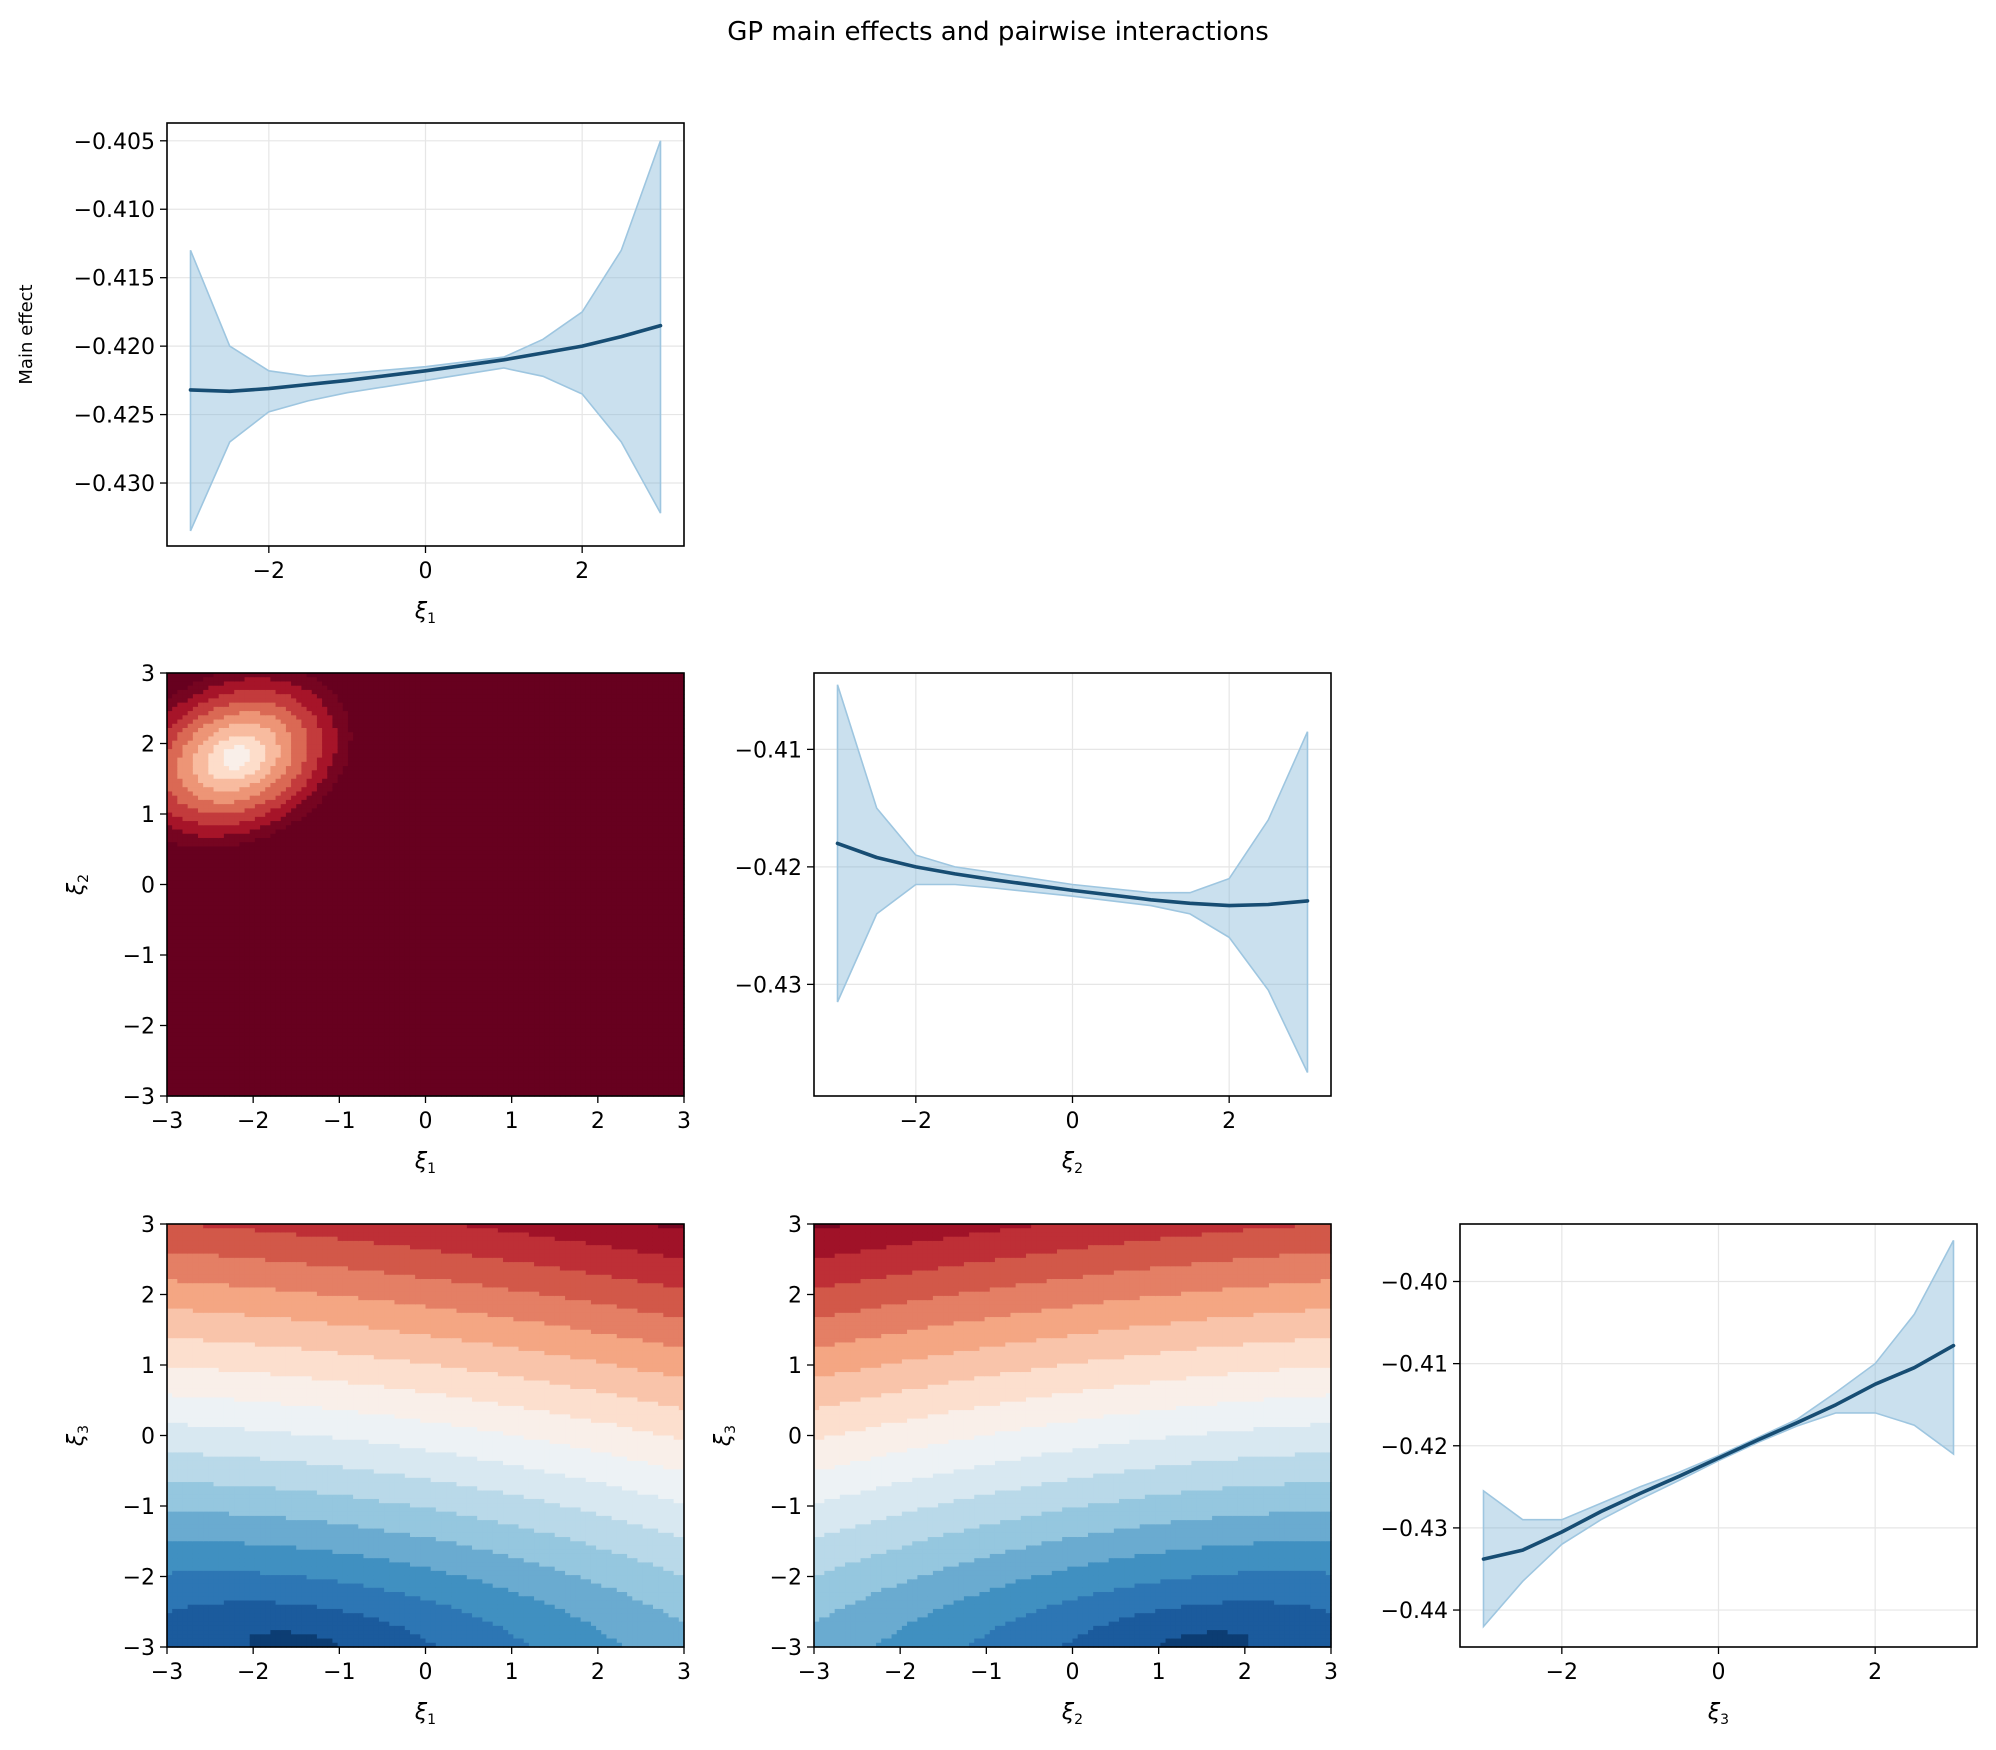 The image size is (1996, 1750). What do you see at coordinates (1414, 1447) in the screenshot?
I see `y-tick-label: −0.42` at bounding box center [1414, 1447].